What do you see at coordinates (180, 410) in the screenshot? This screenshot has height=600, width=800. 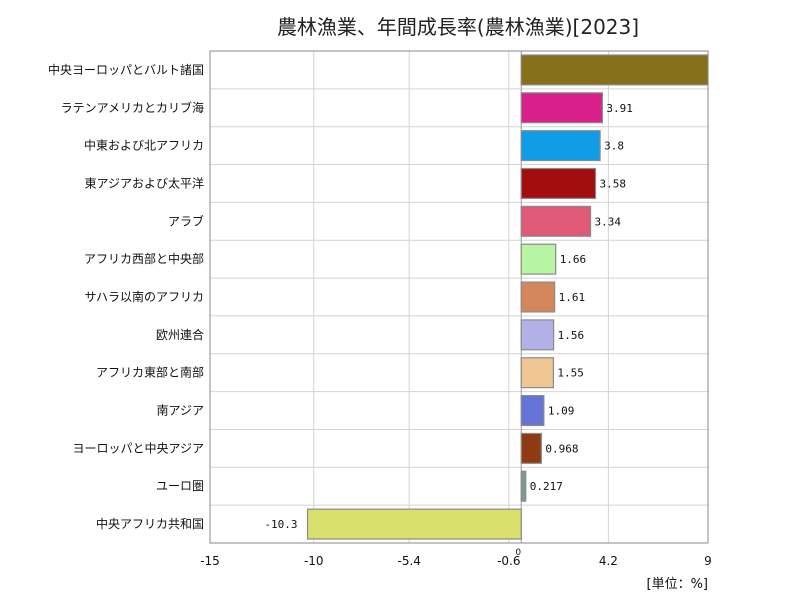 I see `category-label-9: 南アジア` at bounding box center [180, 410].